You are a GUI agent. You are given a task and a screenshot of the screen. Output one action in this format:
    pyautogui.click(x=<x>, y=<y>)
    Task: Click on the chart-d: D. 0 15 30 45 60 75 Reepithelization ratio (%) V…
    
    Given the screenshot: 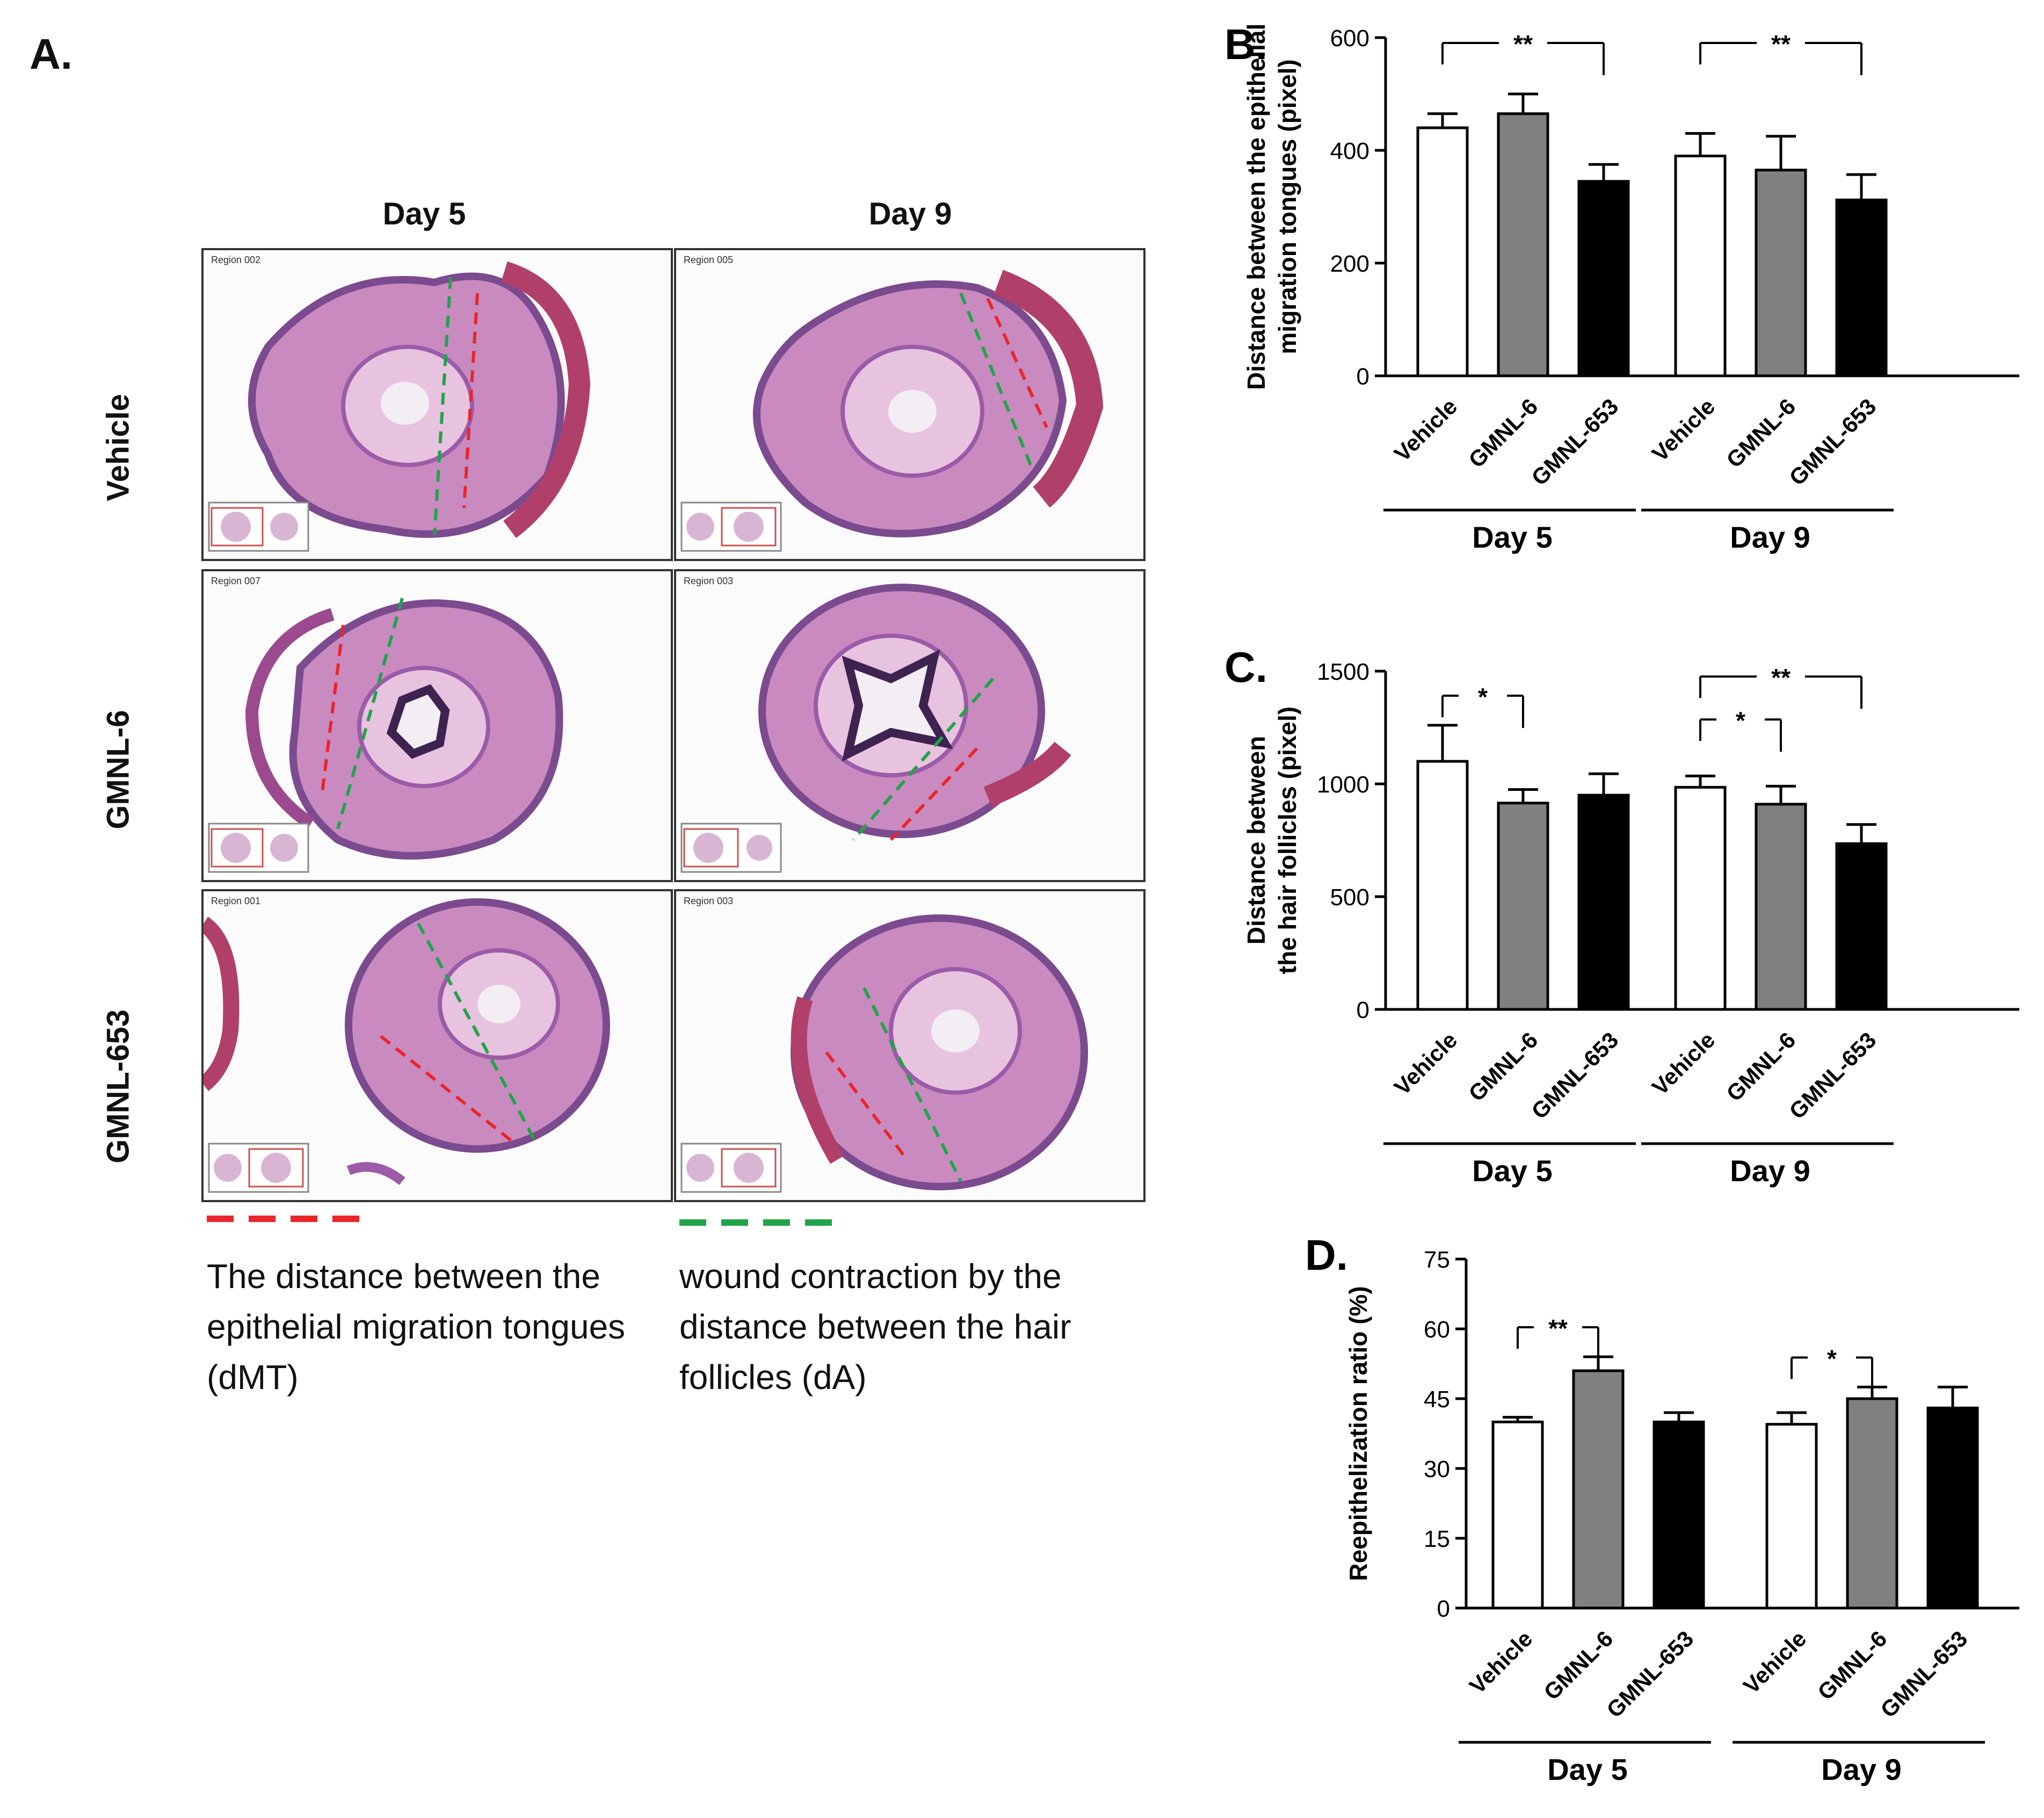 What is the action you would take?
    pyautogui.click(x=1626, y=1504)
    